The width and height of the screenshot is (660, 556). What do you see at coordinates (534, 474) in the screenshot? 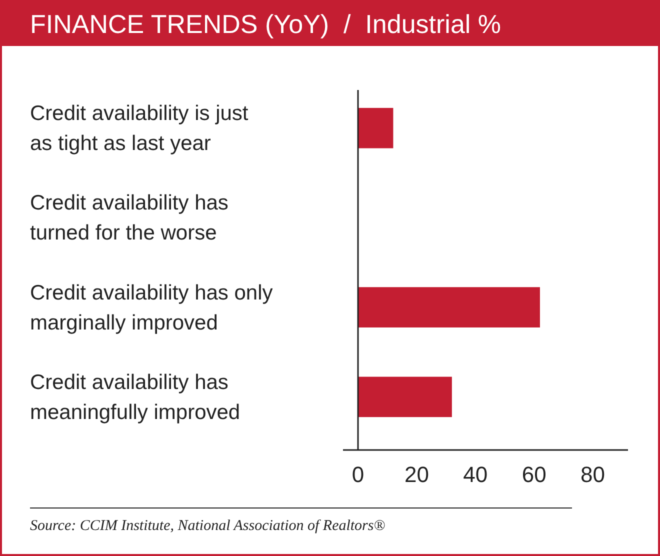
I see `x-tick-label: 60` at bounding box center [534, 474].